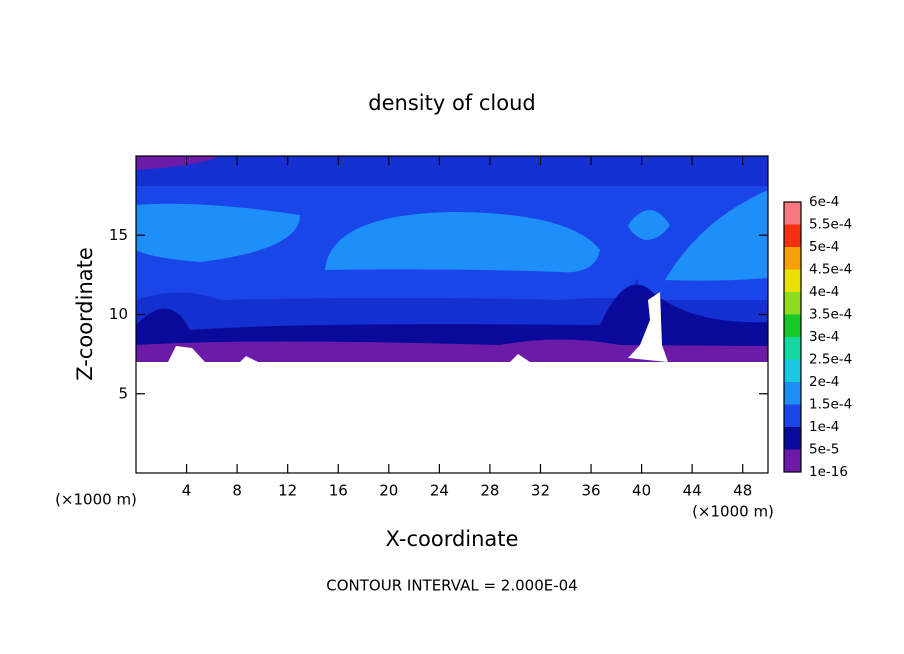 This screenshot has width=904, height=654. What do you see at coordinates (540, 491) in the screenshot?
I see `x-tick-label: 32` at bounding box center [540, 491].